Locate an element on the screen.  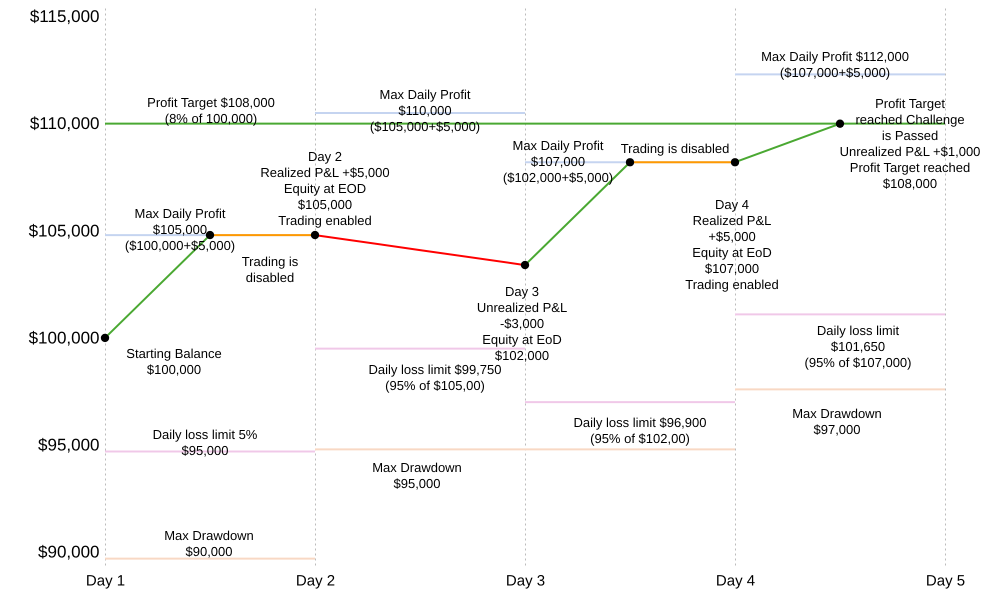
annotation: Daily loss limit $96,900 (95% of $102,00) is located at coordinates (640, 430).